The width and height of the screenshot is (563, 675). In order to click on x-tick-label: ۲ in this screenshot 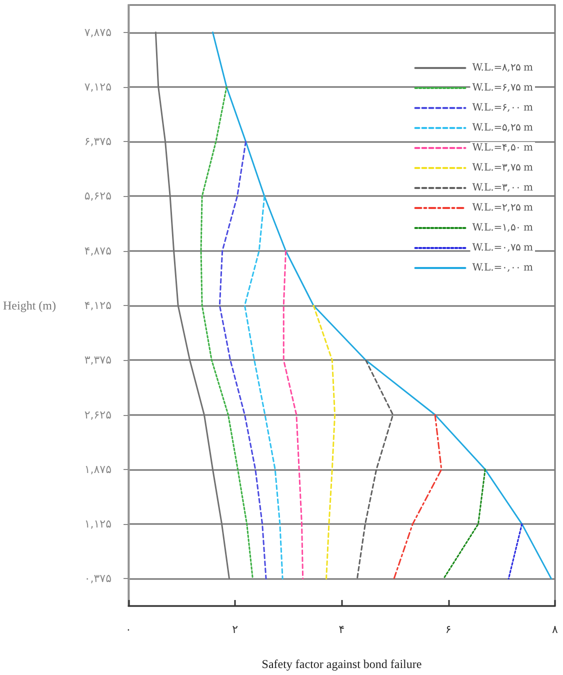, I will do `click(235, 629)`.